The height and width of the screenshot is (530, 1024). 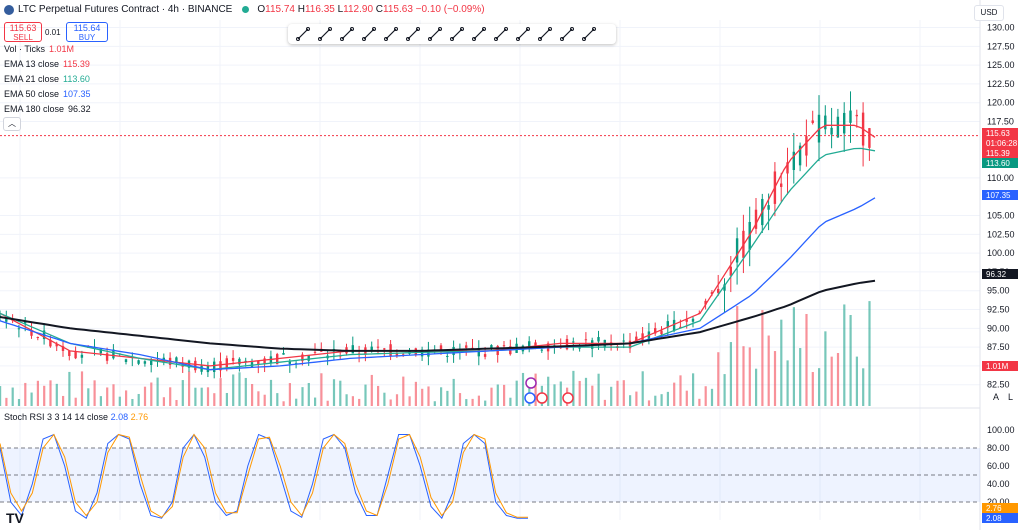 I want to click on indicator-legend: EMA 50 close 107.35, so click(x=47, y=94).